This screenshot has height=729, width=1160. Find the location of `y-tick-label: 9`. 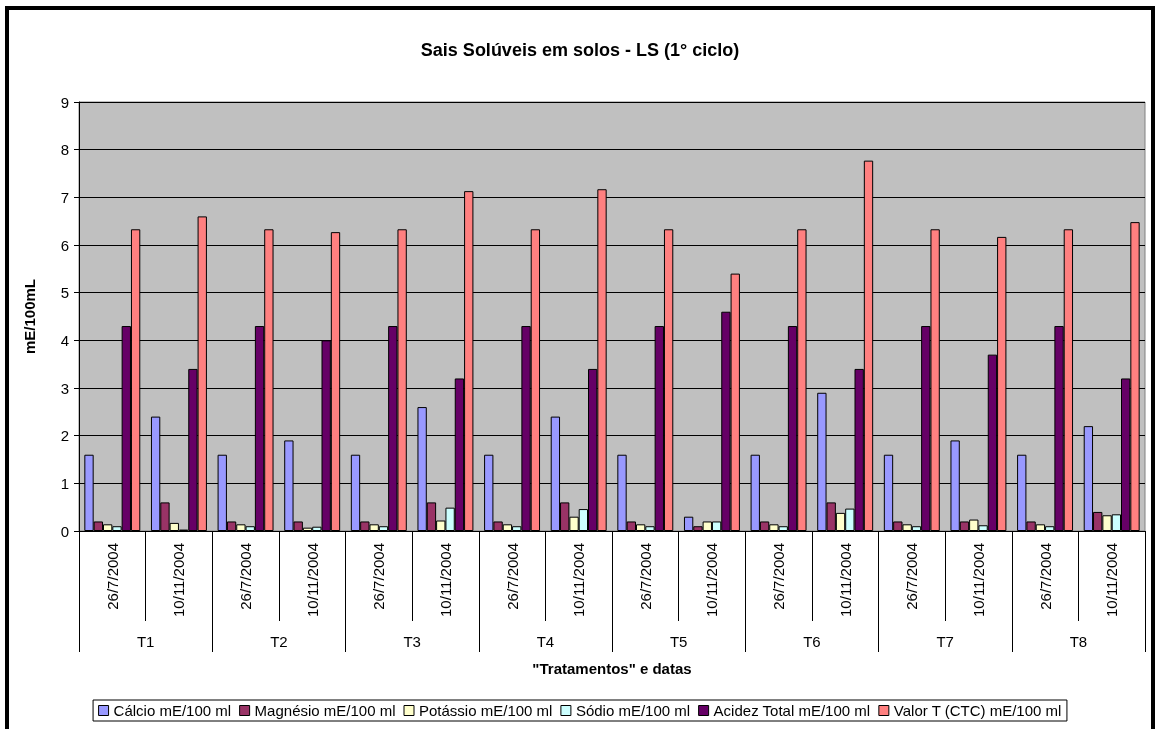

y-tick-label: 9 is located at coordinates (64, 102).